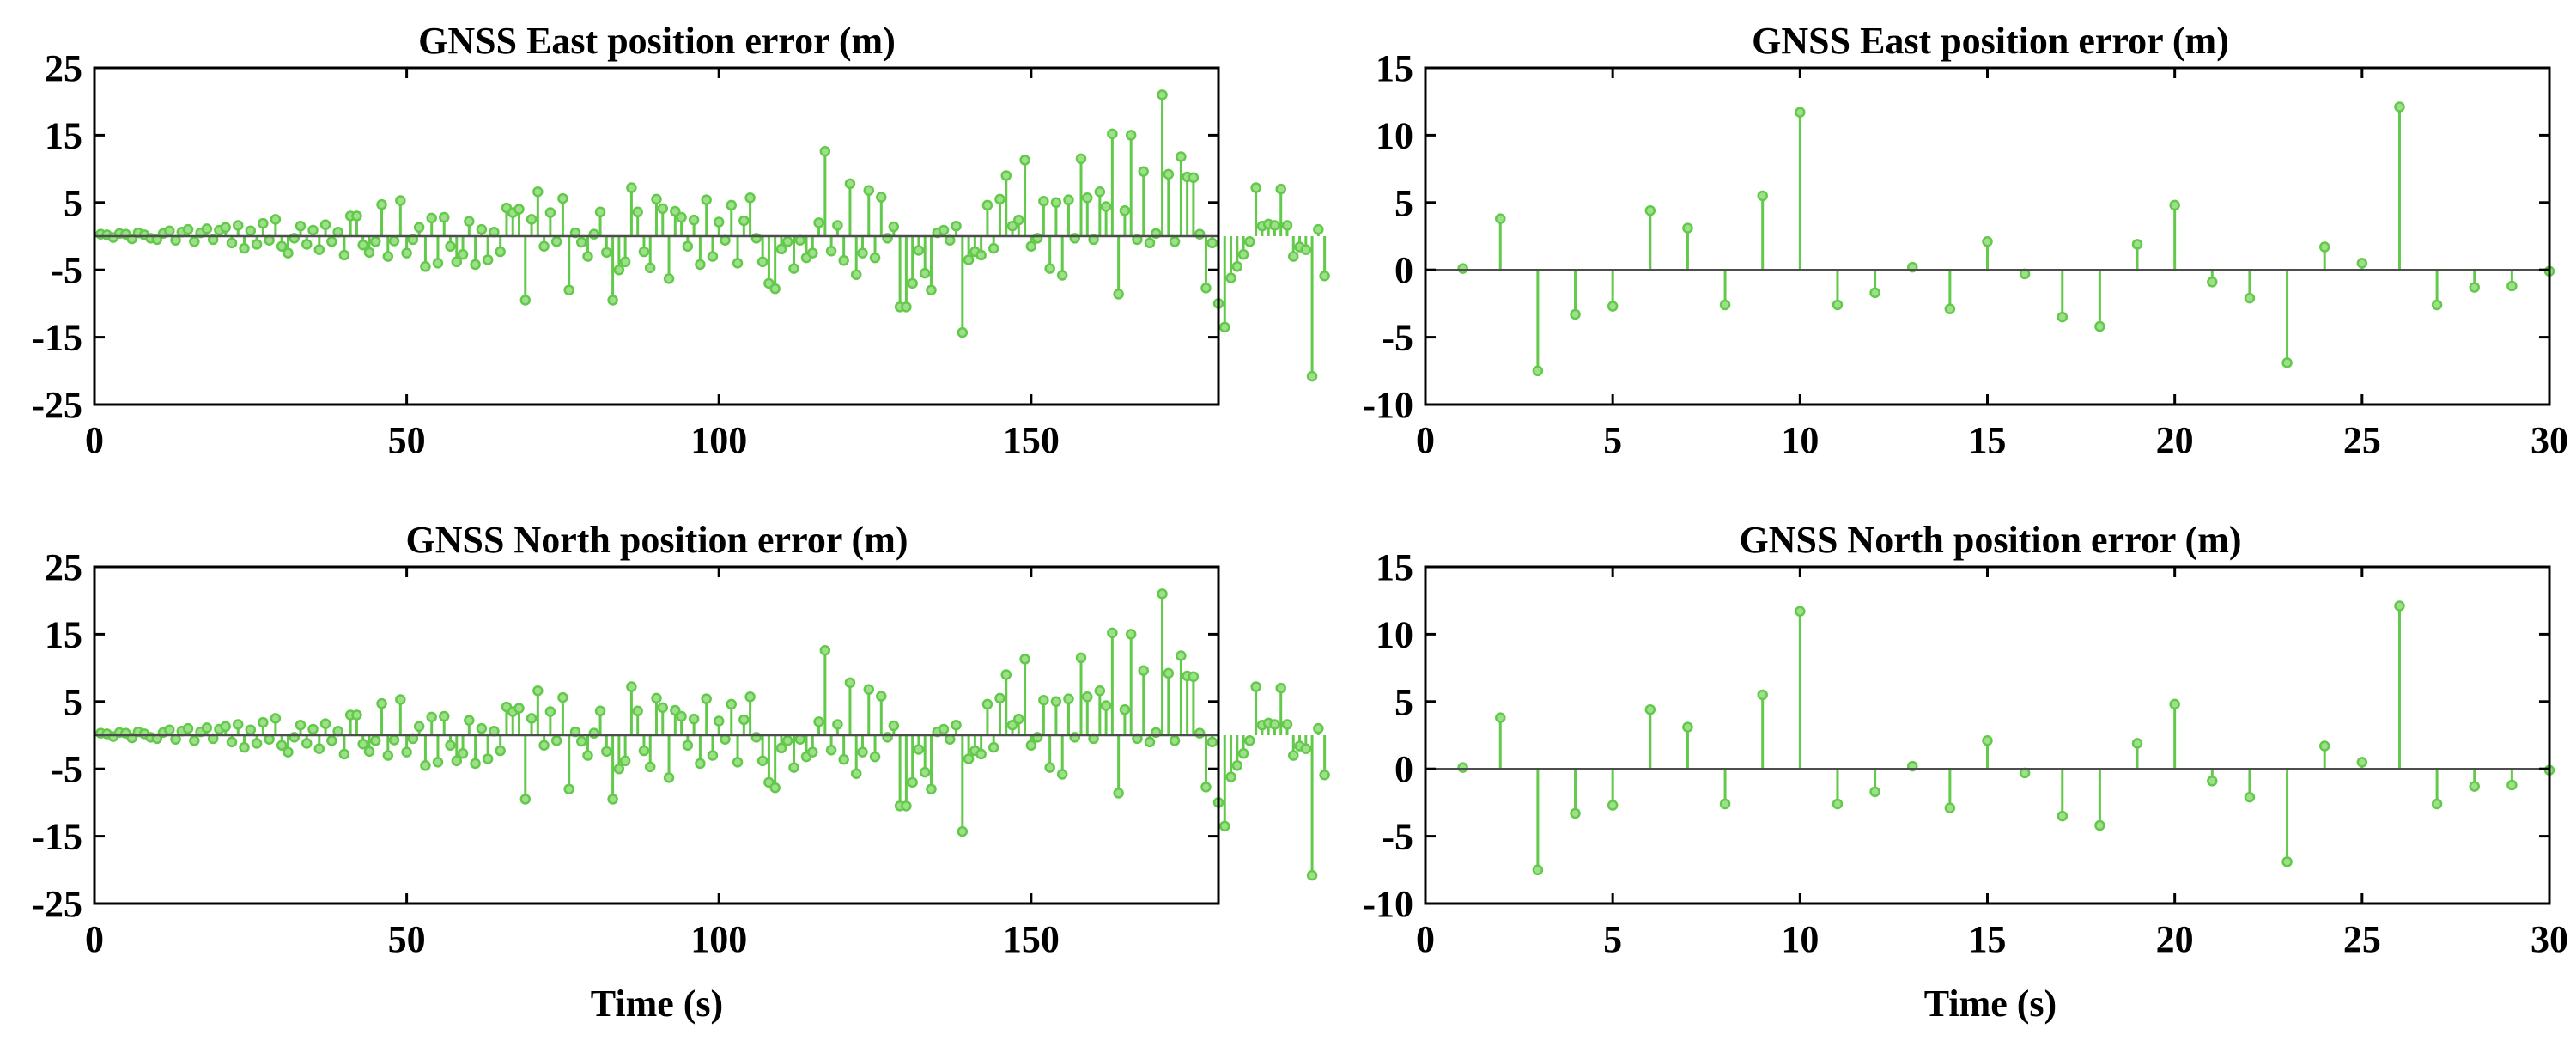 This screenshot has width=2576, height=1047. I want to click on x-tick-label: 50, so click(407, 440).